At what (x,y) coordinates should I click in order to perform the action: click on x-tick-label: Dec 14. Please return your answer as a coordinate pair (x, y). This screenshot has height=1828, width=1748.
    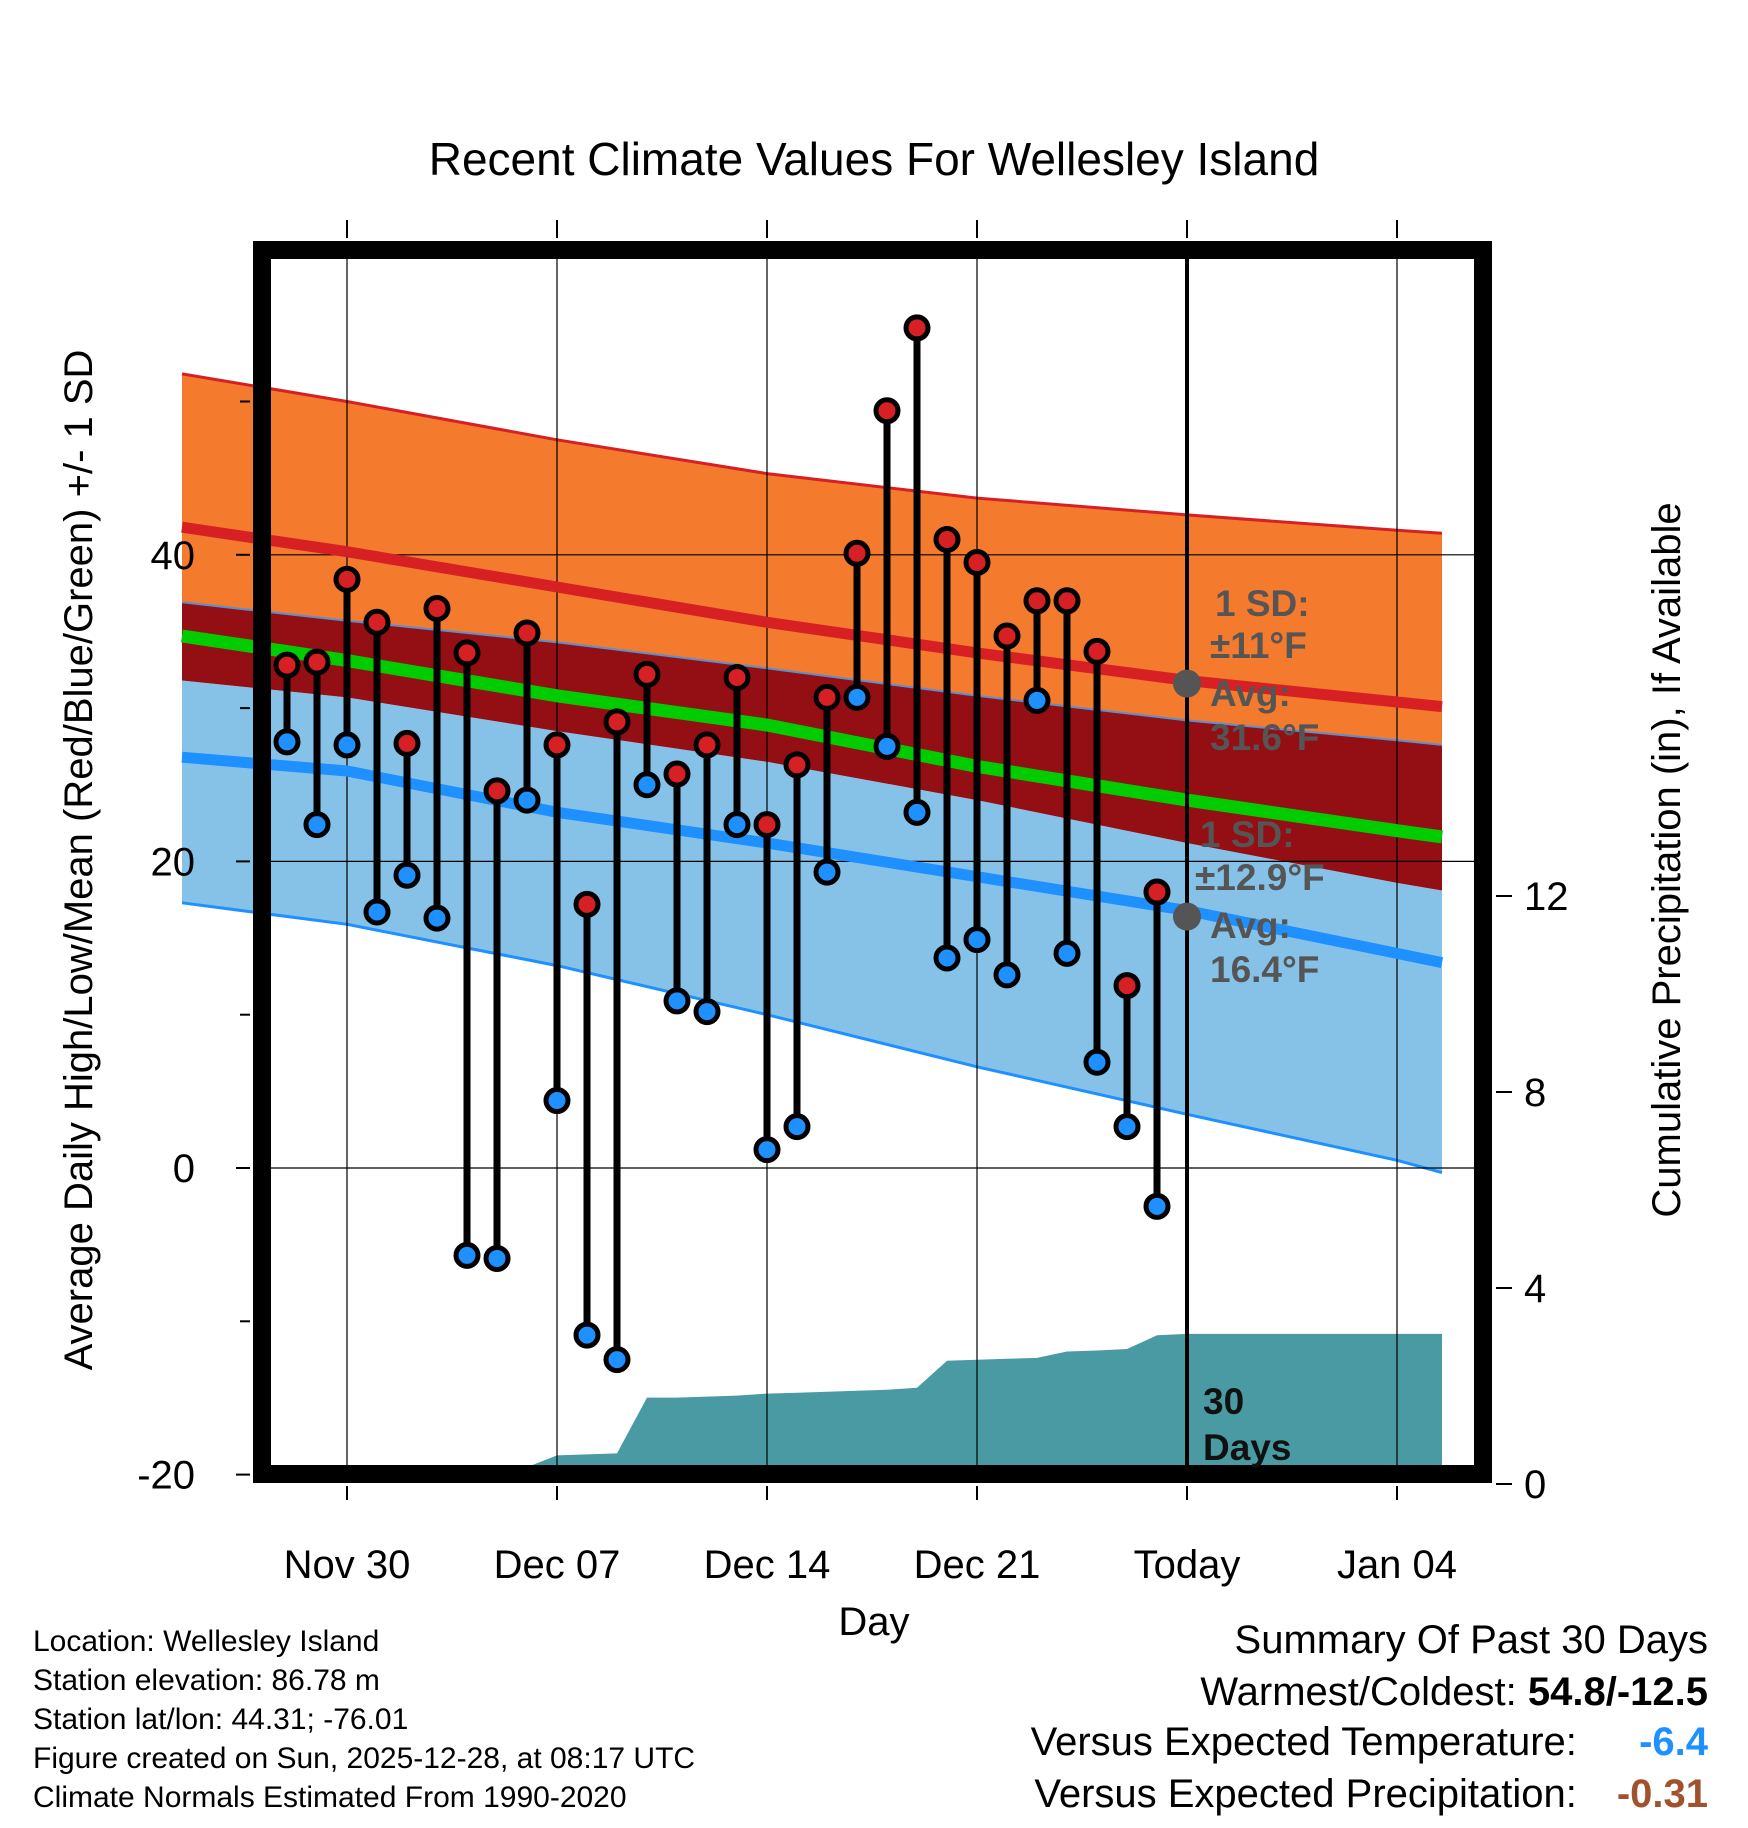
    Looking at the image, I should click on (767, 1565).